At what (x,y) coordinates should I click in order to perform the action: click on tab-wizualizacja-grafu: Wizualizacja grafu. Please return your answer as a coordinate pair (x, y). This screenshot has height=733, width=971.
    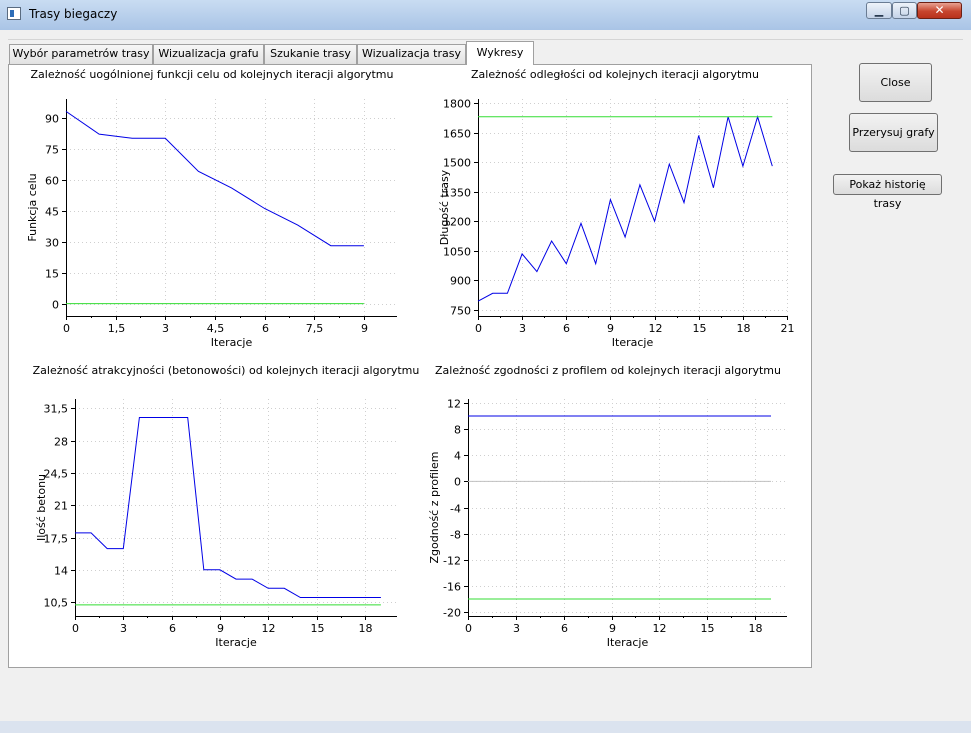
    Looking at the image, I should click on (208, 54).